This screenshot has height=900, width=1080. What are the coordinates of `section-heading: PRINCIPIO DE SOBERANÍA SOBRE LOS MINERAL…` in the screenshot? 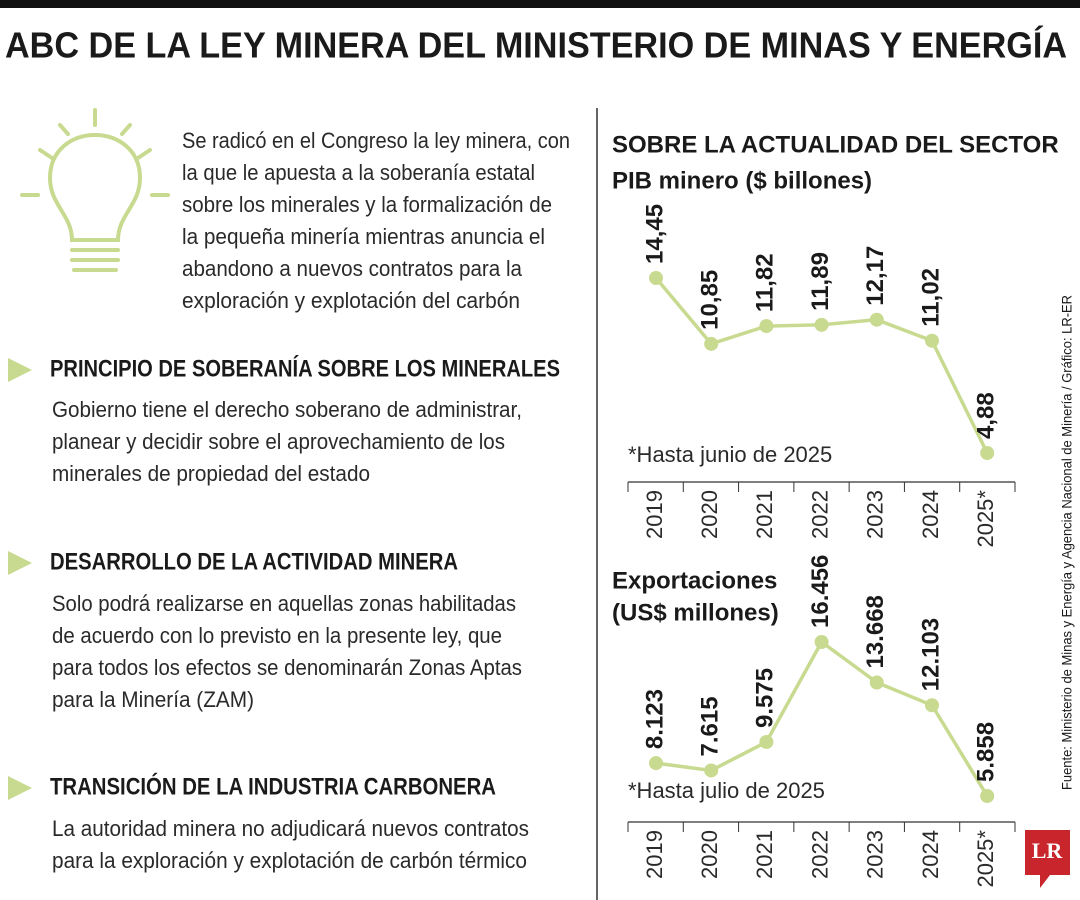 It's located at (305, 368).